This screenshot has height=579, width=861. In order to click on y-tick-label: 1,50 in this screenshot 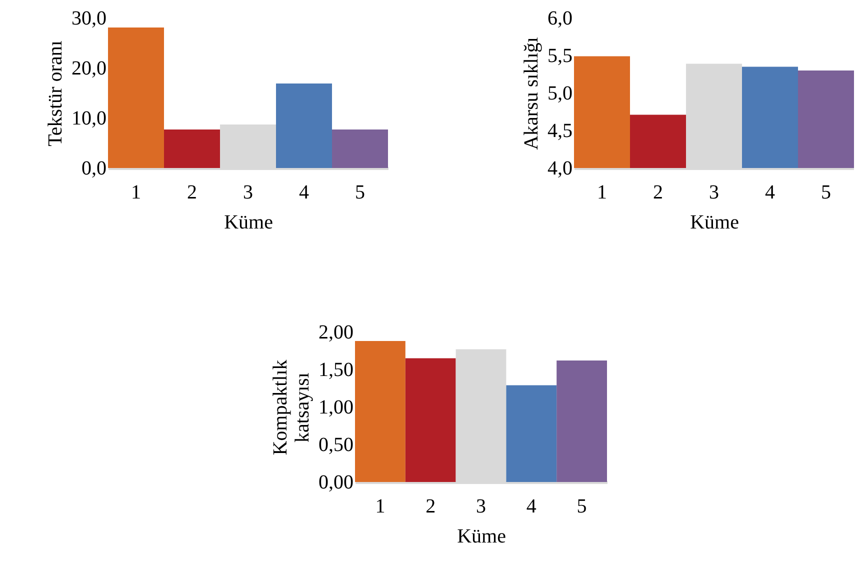, I will do `click(336, 370)`.